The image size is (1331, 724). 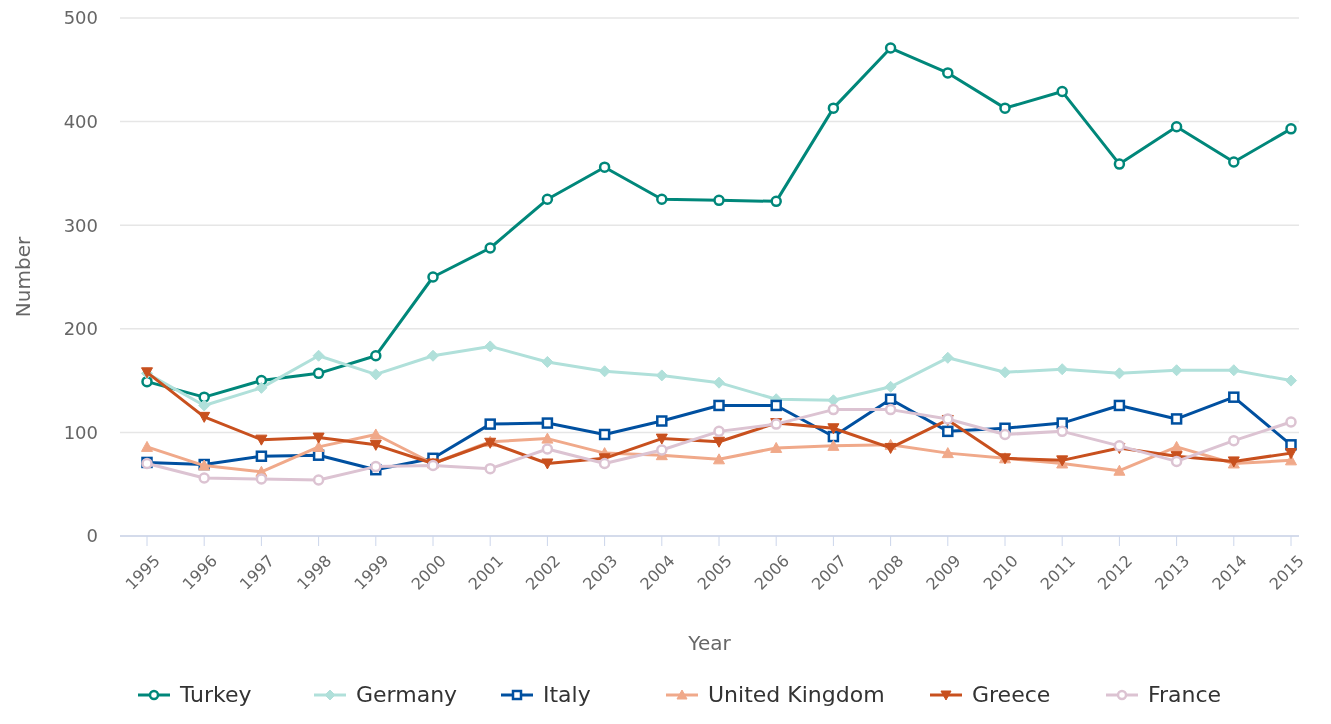 What do you see at coordinates (1185, 694) in the screenshot?
I see `legend-label: France` at bounding box center [1185, 694].